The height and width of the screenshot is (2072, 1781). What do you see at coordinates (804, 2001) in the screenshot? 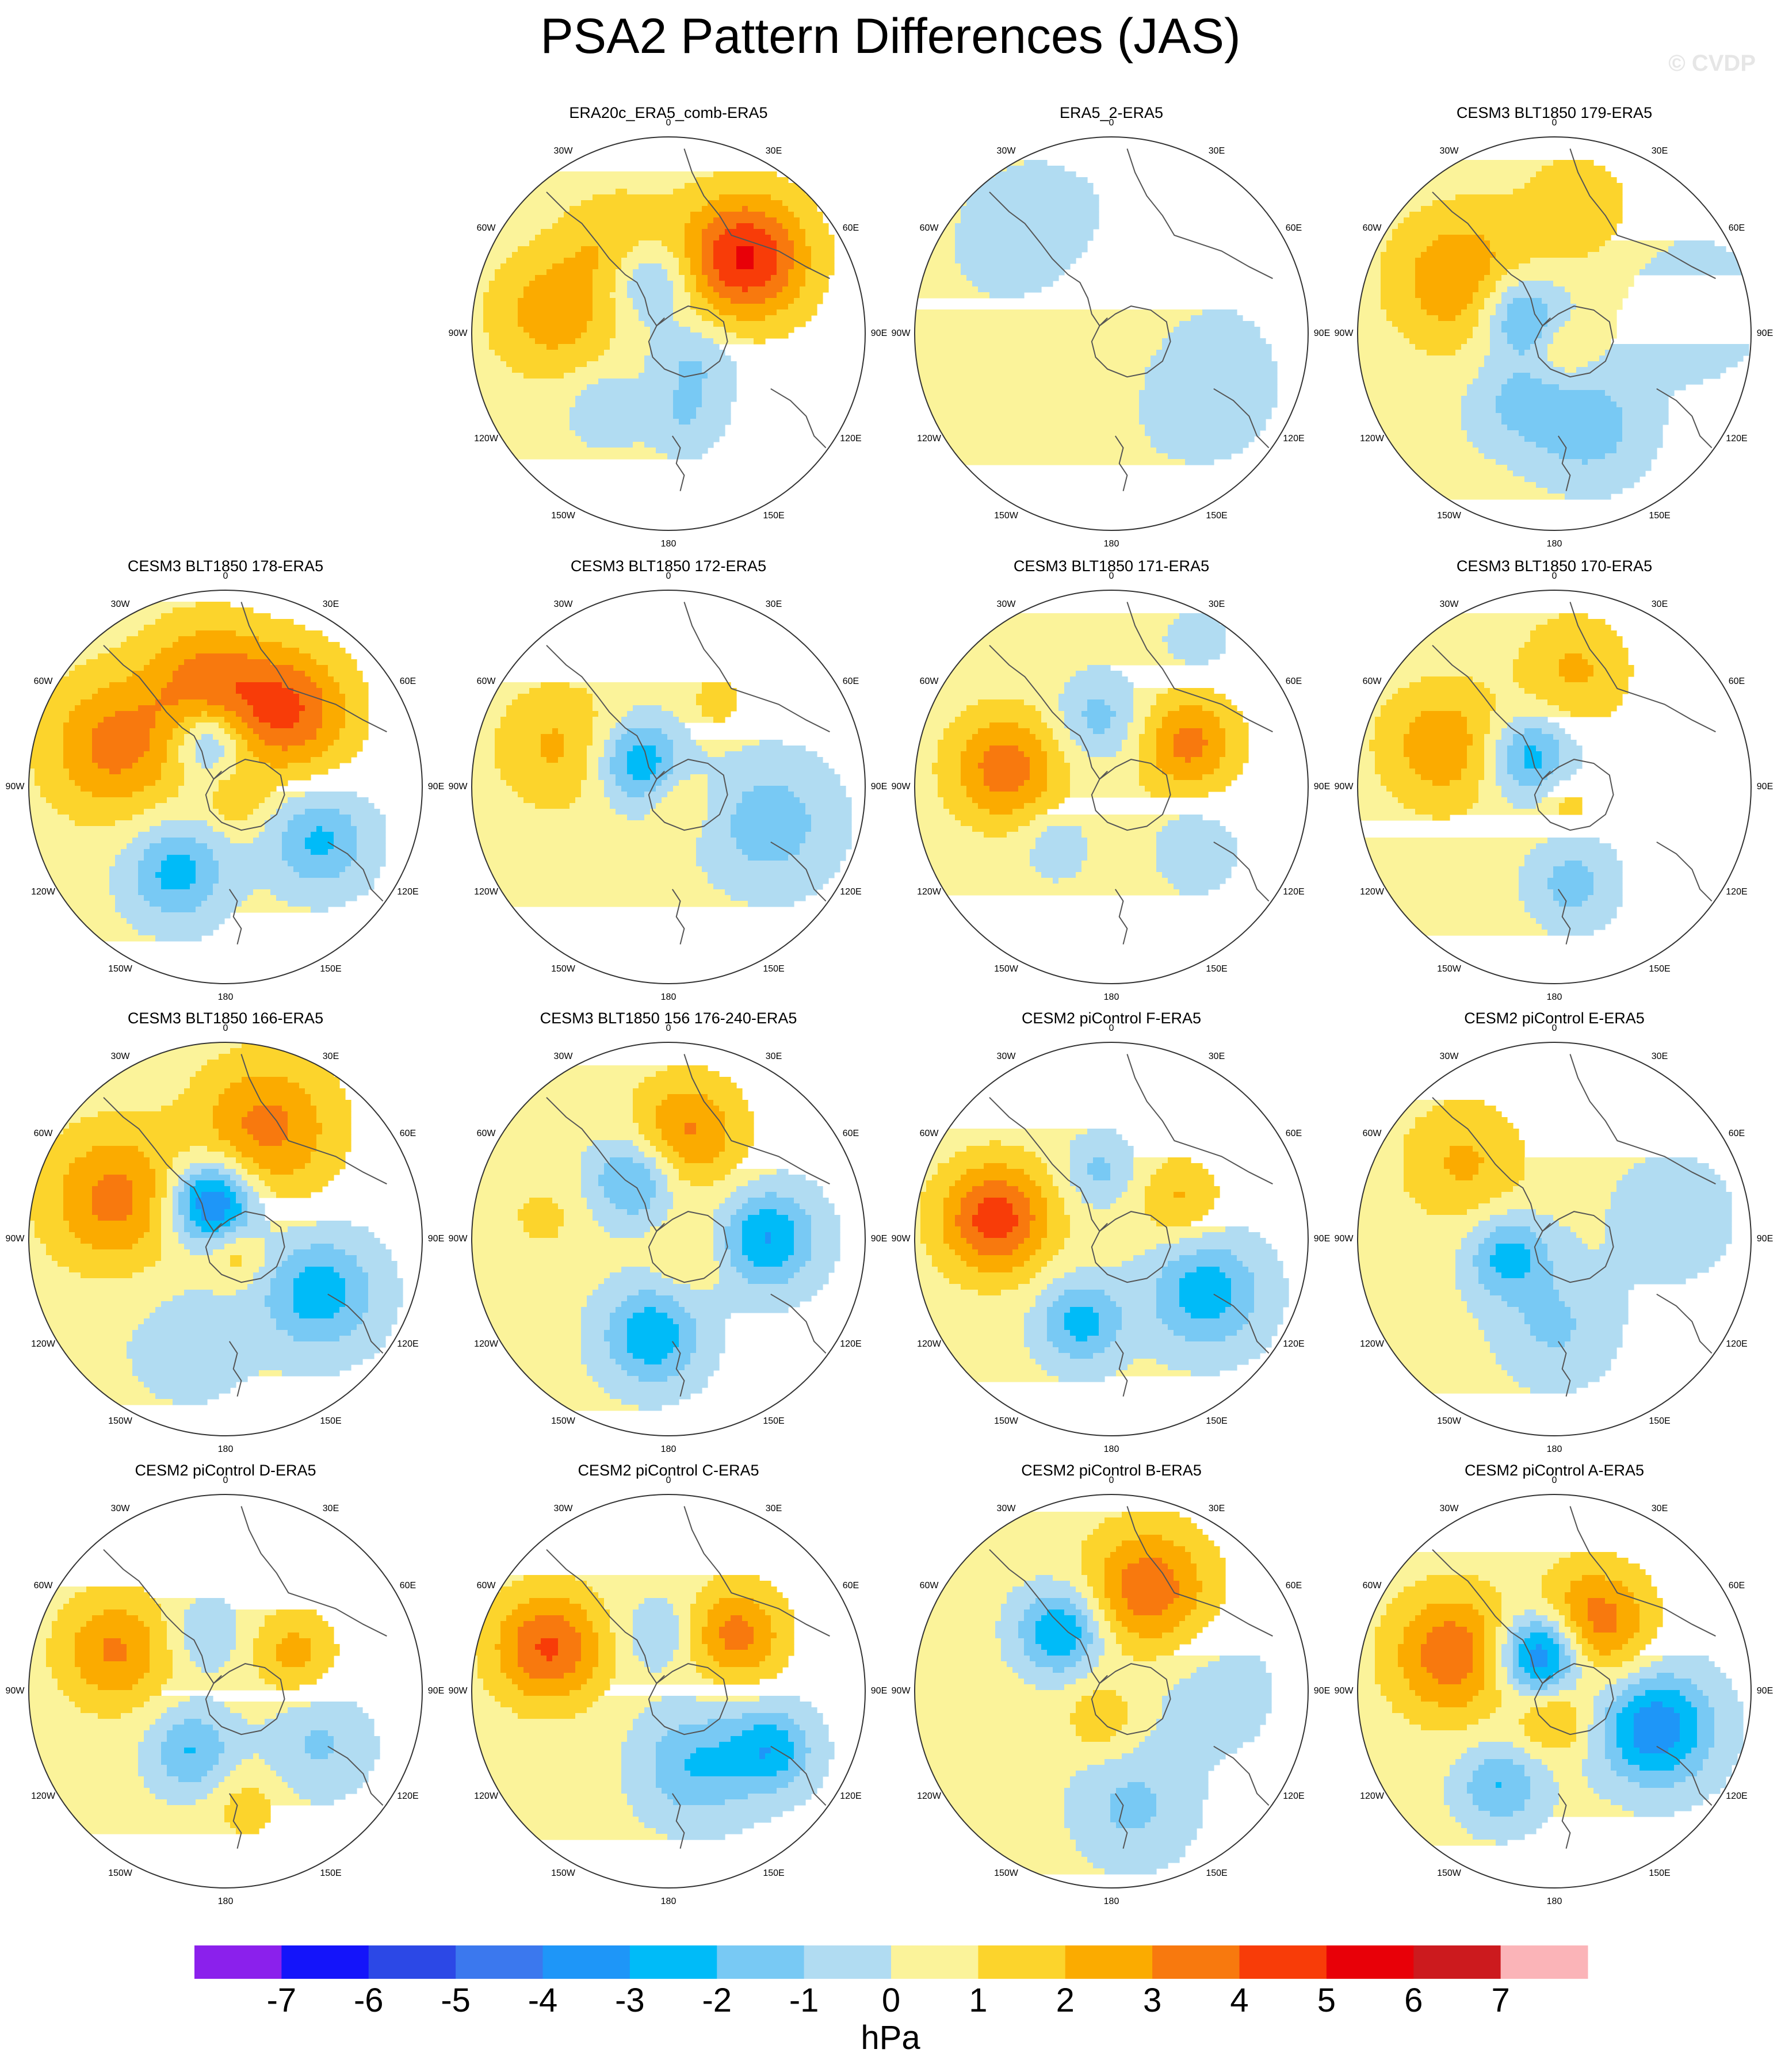
I see `colorbar-tick-label: -1` at bounding box center [804, 2001].